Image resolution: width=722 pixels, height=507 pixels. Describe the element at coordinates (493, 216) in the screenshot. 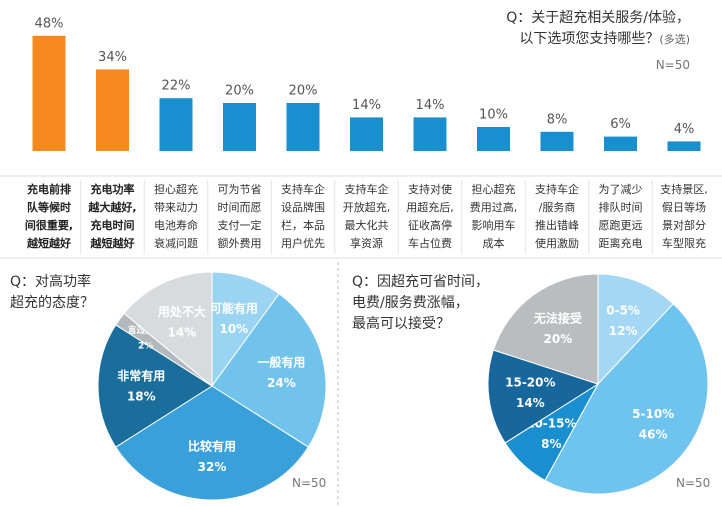

I see `category-label: 担心超充 费用过高, 影响用车 成本` at that location.